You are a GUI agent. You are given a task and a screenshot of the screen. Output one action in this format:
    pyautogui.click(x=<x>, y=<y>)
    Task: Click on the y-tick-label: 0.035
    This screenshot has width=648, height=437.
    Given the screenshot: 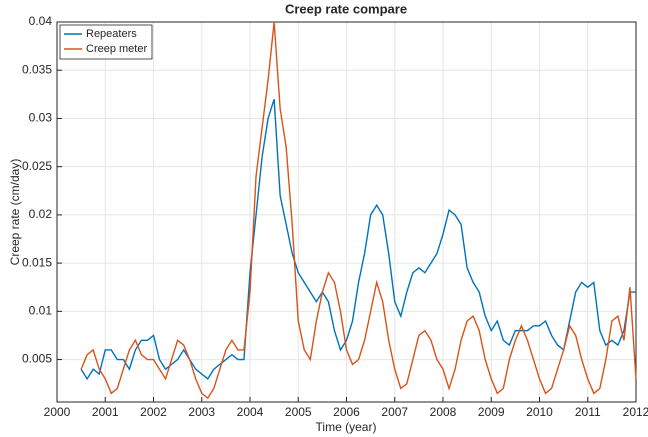 What is the action you would take?
    pyautogui.click(x=37, y=69)
    